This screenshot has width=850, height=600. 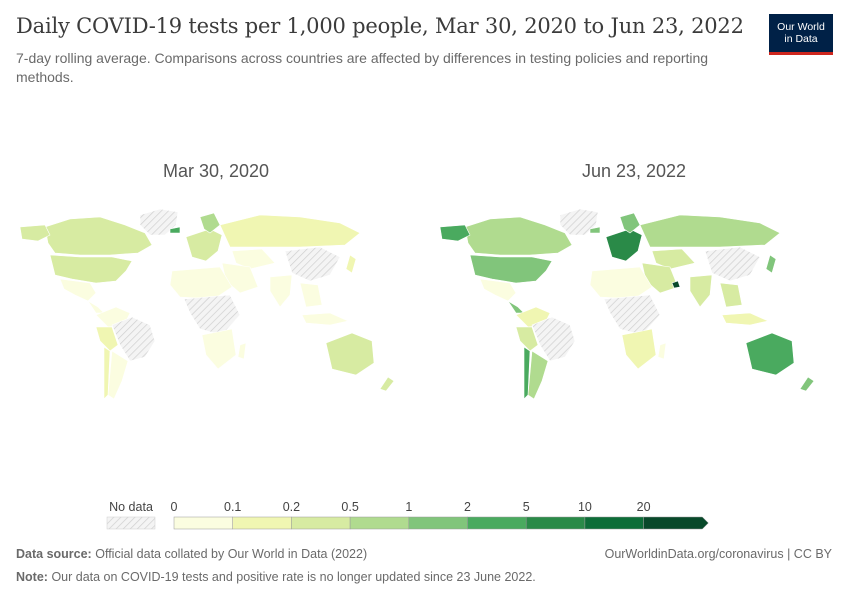 I want to click on legend-no-data-label: No data, so click(x=131, y=507).